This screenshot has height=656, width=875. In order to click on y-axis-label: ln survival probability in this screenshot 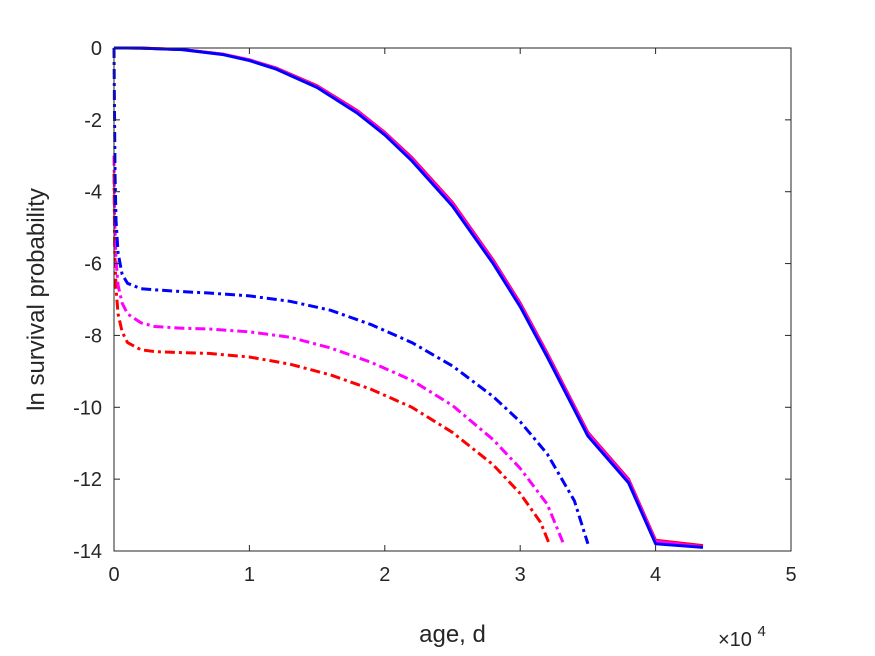, I will do `click(36, 299)`.